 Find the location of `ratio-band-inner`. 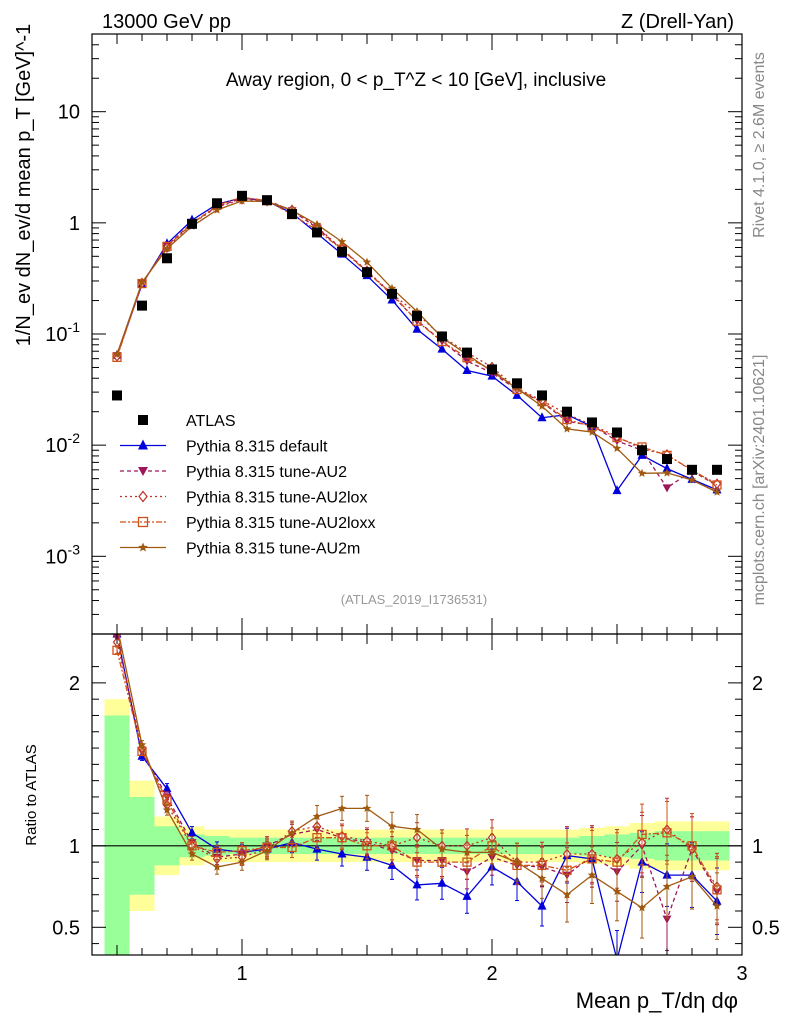

ratio-band-inner is located at coordinates (117, 835).